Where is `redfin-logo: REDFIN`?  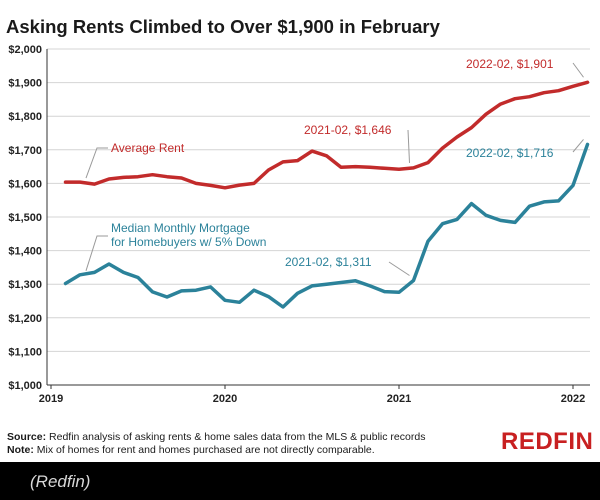 redfin-logo: REDFIN is located at coordinates (547, 441).